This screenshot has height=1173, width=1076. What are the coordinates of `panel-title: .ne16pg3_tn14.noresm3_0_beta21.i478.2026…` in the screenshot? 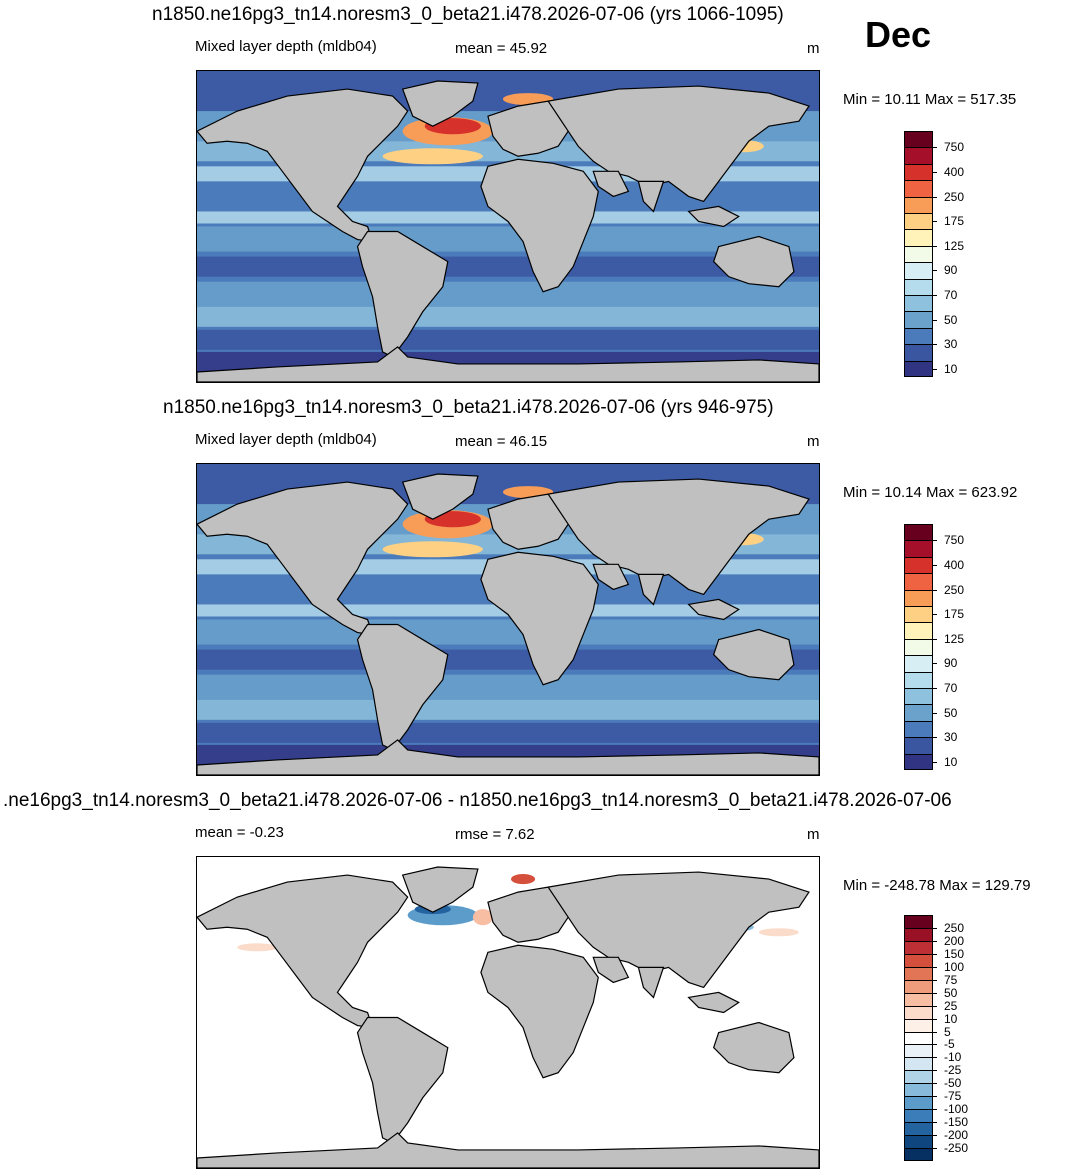 It's located at (477, 800).